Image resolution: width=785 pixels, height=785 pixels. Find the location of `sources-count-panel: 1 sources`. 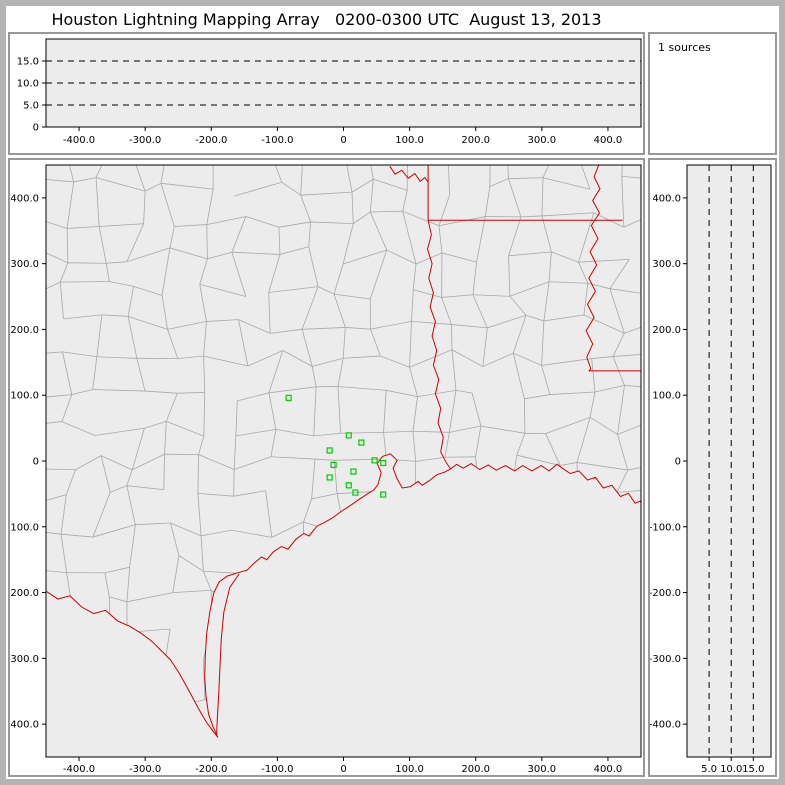

sources-count-panel: 1 sources is located at coordinates (712, 93).